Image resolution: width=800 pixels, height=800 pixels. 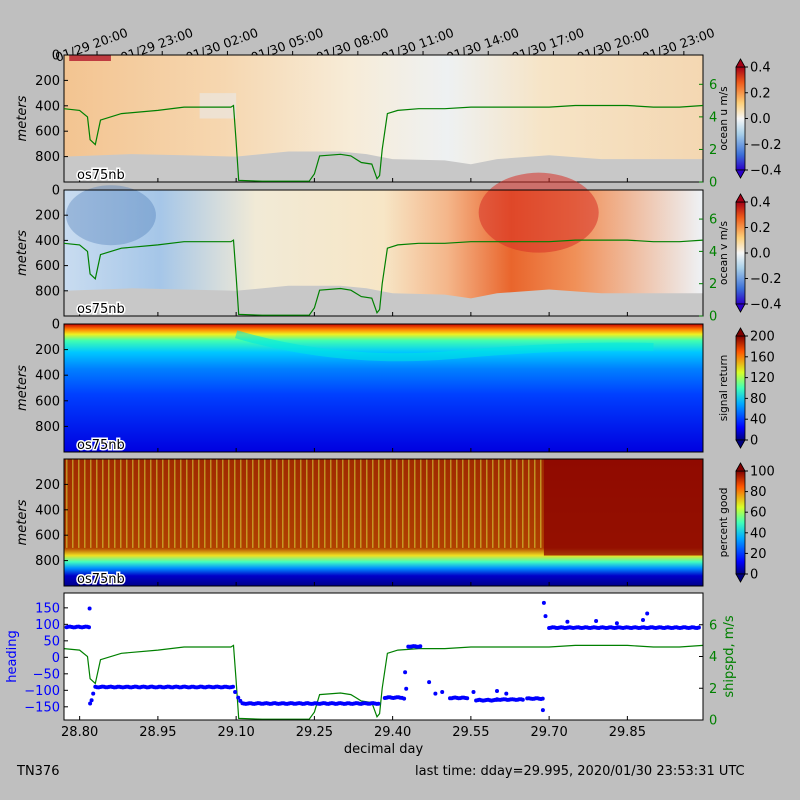 What do you see at coordinates (762, 357) in the screenshot?
I see `colorbar-tick-label: 160` at bounding box center [762, 357].